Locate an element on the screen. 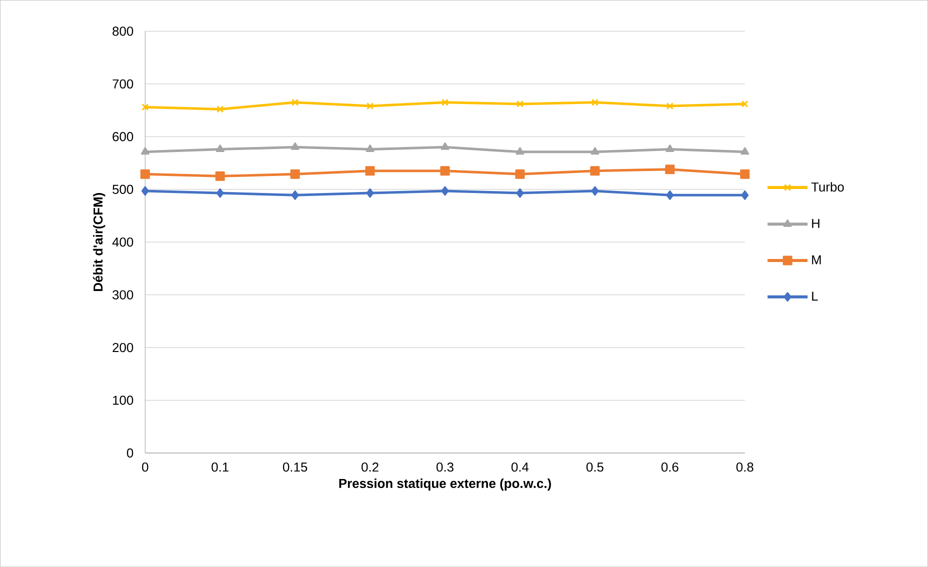 This screenshot has width=928, height=567. y-tick-label: 500 is located at coordinates (123, 189).